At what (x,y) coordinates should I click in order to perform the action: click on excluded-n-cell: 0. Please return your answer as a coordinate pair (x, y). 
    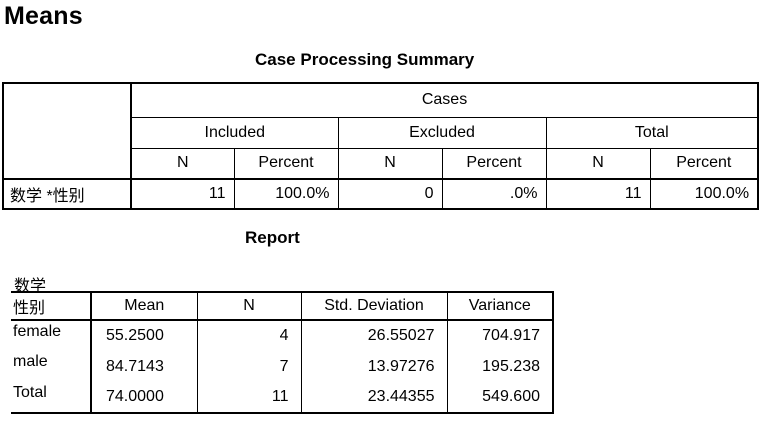
    Looking at the image, I should click on (390, 194).